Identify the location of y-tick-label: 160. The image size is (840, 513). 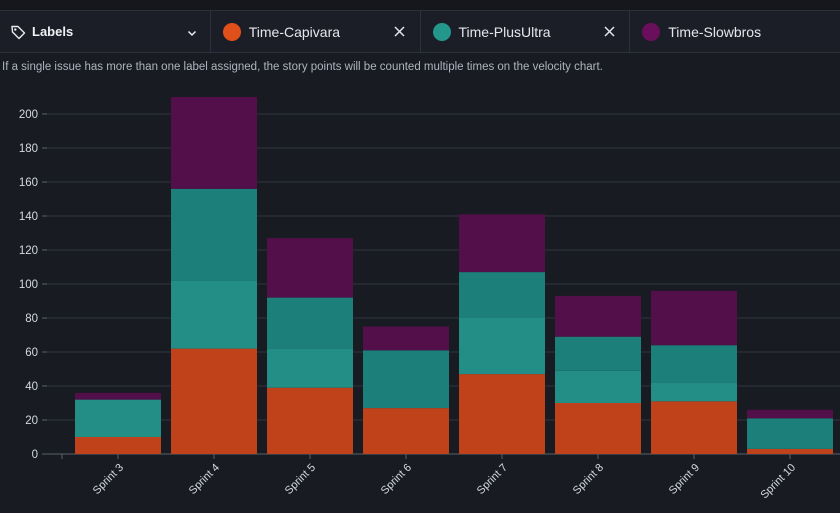
(28, 183).